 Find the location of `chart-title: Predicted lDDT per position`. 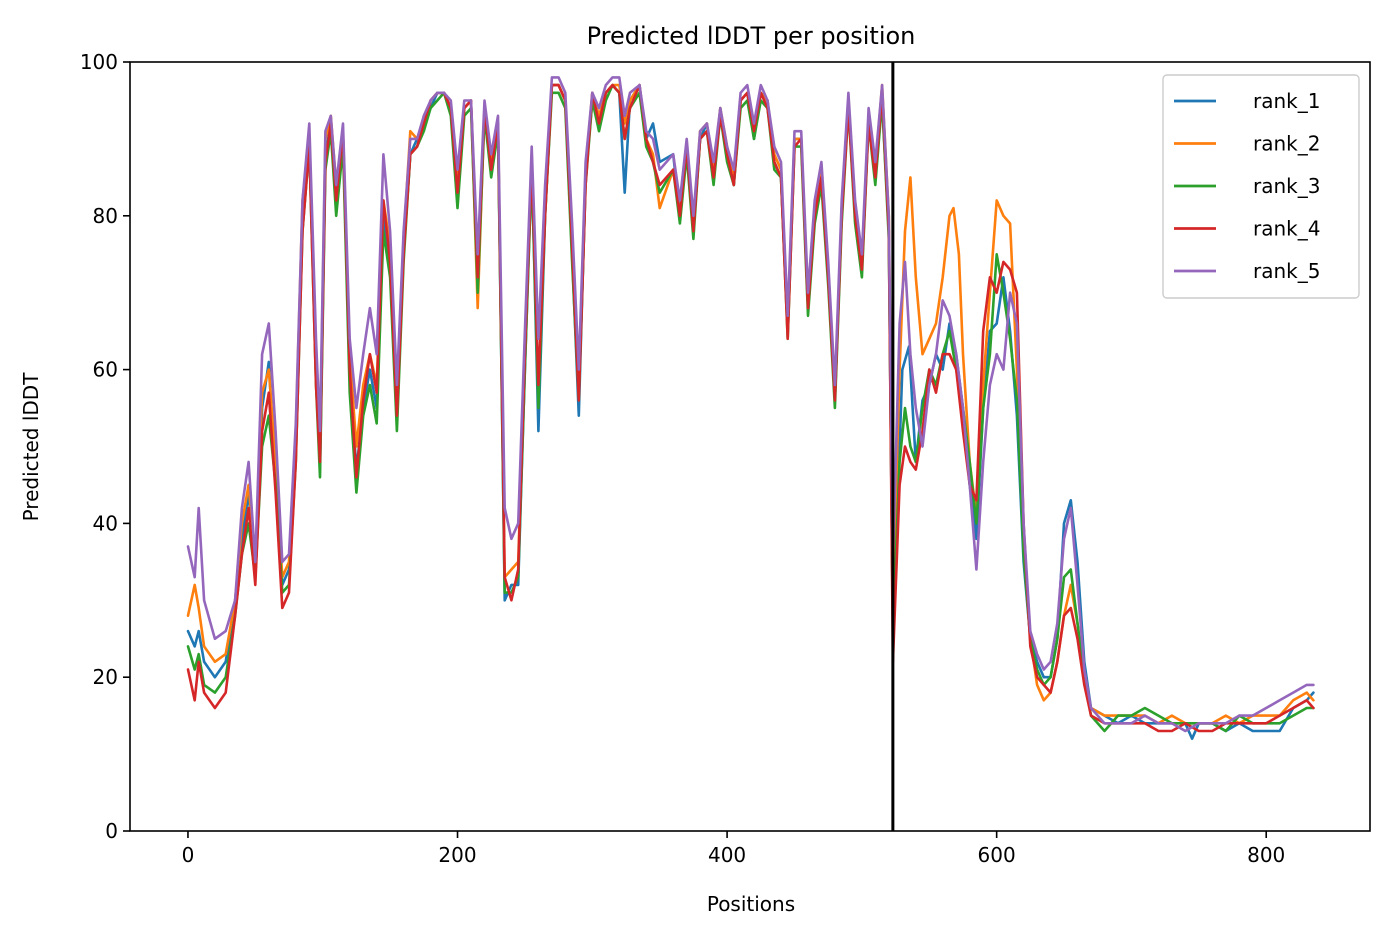

chart-title: Predicted lDDT per position is located at coordinates (751, 36).